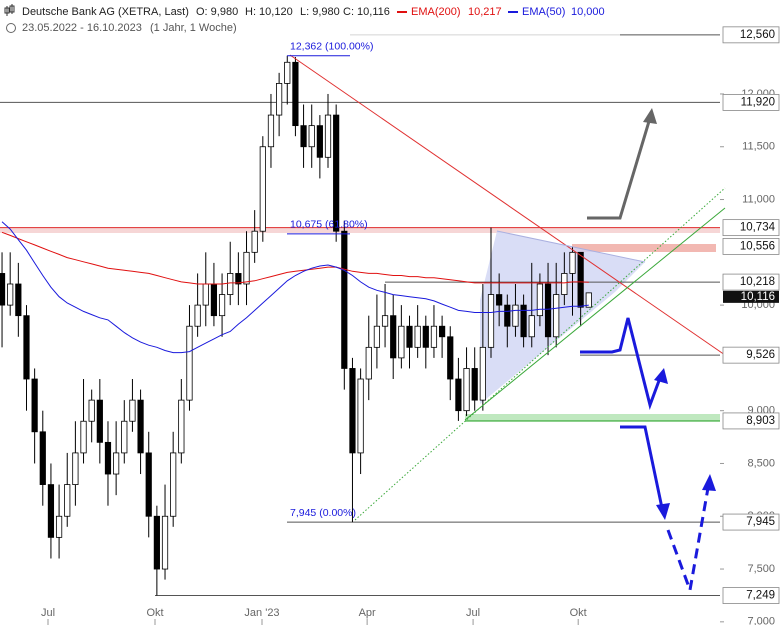  Describe the element at coordinates (217, 12) in the screenshot. I see `ohlc-open: O: 9,980` at that location.